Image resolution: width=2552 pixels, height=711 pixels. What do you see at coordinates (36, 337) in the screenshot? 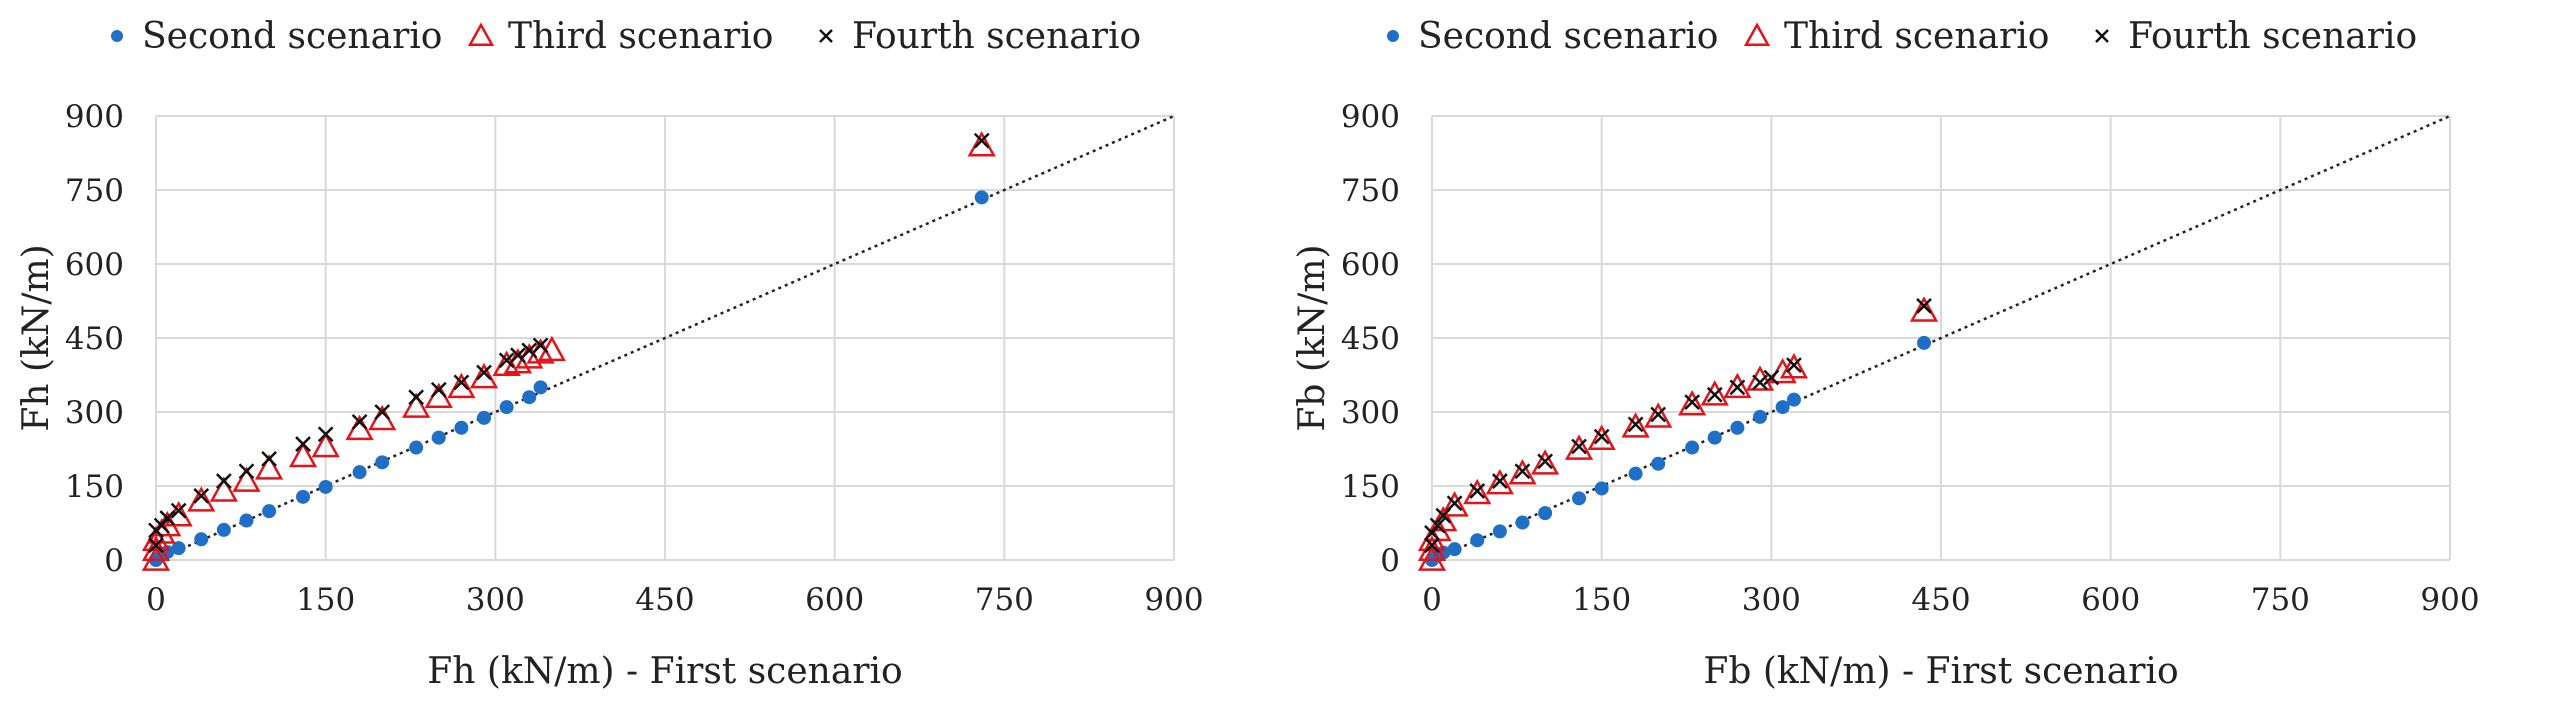
I see `y-axis-title: Fh (kN/m)` at bounding box center [36, 337].